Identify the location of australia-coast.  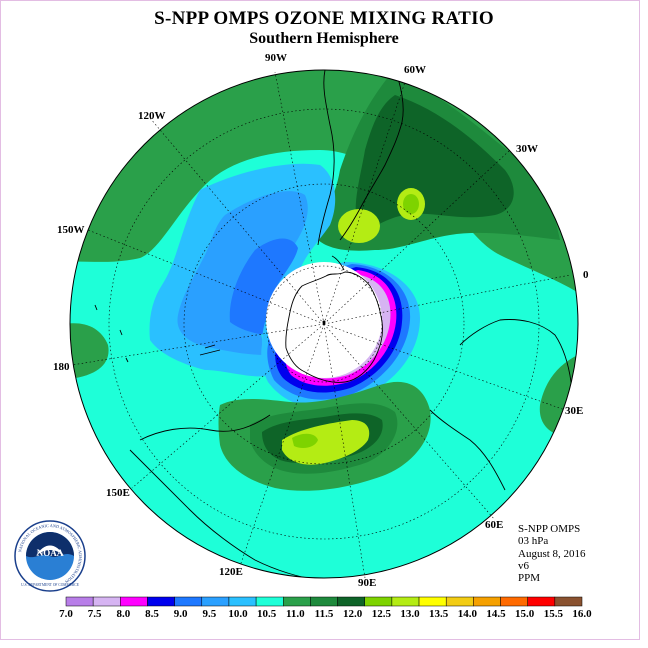
(225, 513).